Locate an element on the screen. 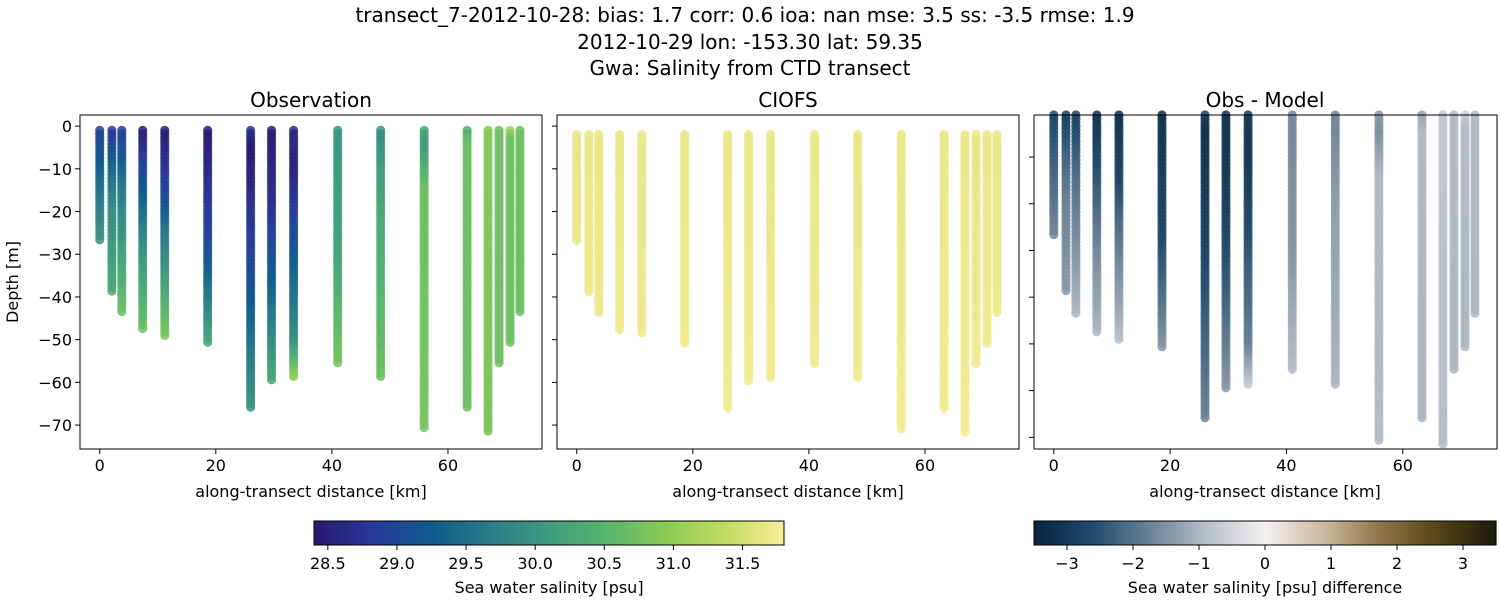 The width and height of the screenshot is (1500, 600). ylabel: Depth [m] is located at coordinates (12, 282).